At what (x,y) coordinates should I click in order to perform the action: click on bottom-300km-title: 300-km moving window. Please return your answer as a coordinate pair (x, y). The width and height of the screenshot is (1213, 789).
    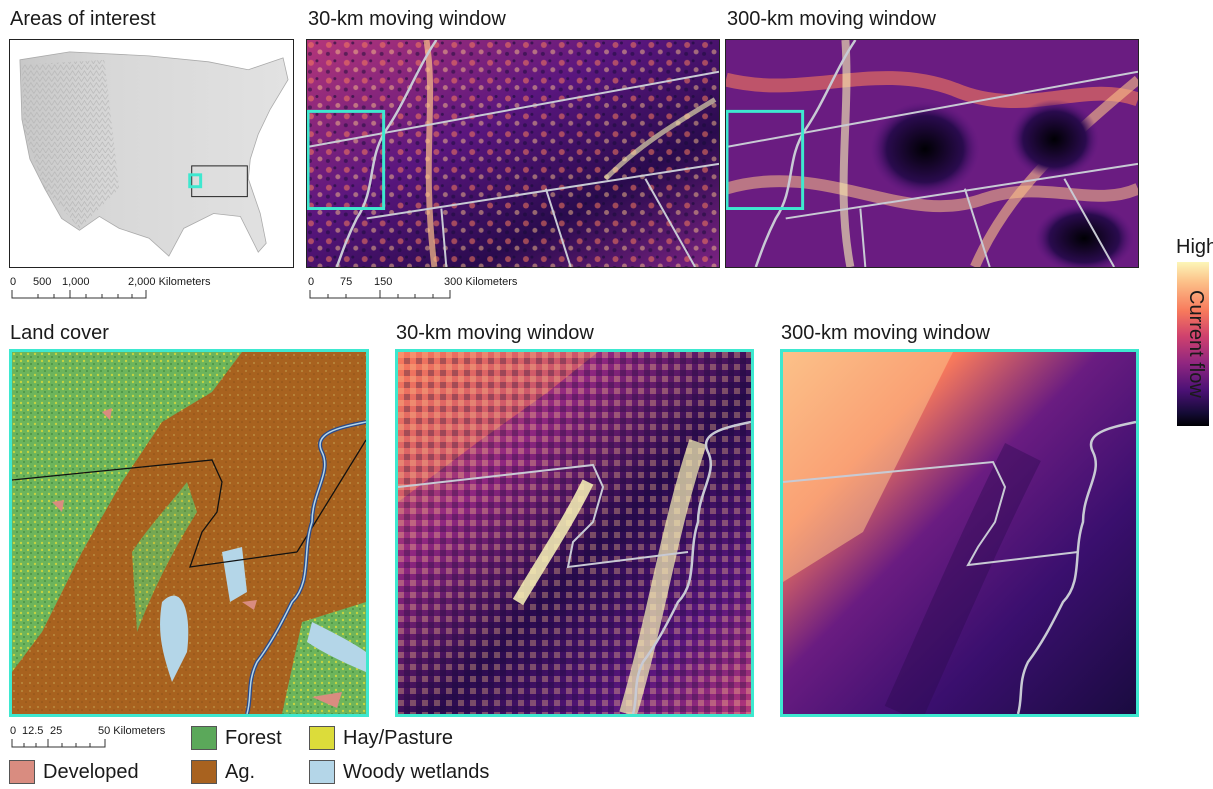
    Looking at the image, I should click on (885, 333).